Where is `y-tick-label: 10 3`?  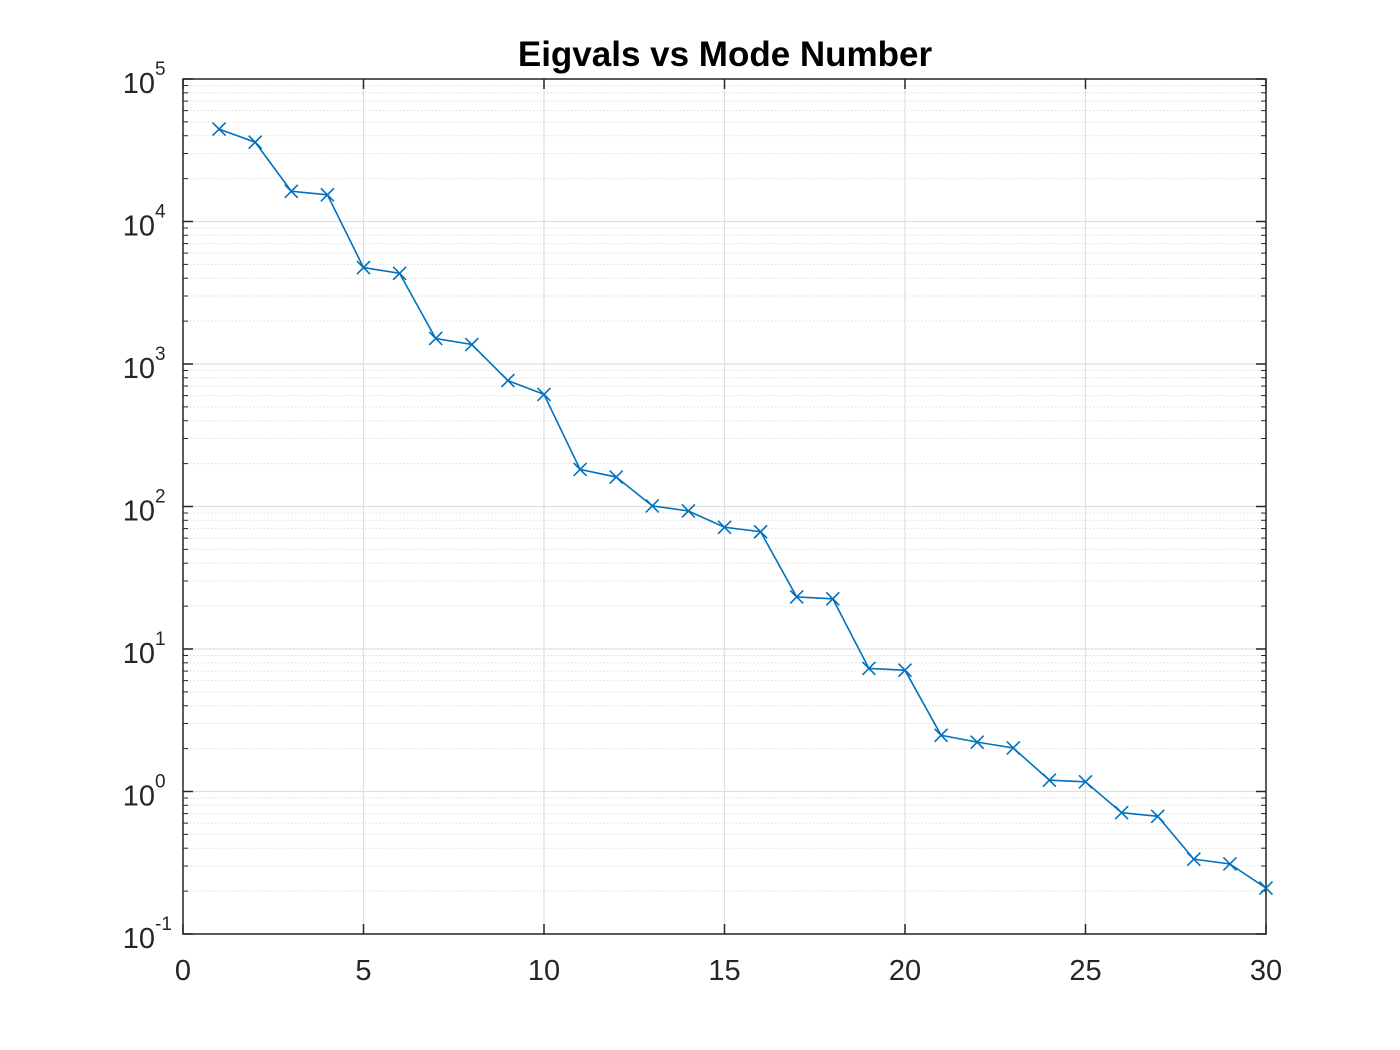 y-tick-label: 10 3 is located at coordinates (144, 364).